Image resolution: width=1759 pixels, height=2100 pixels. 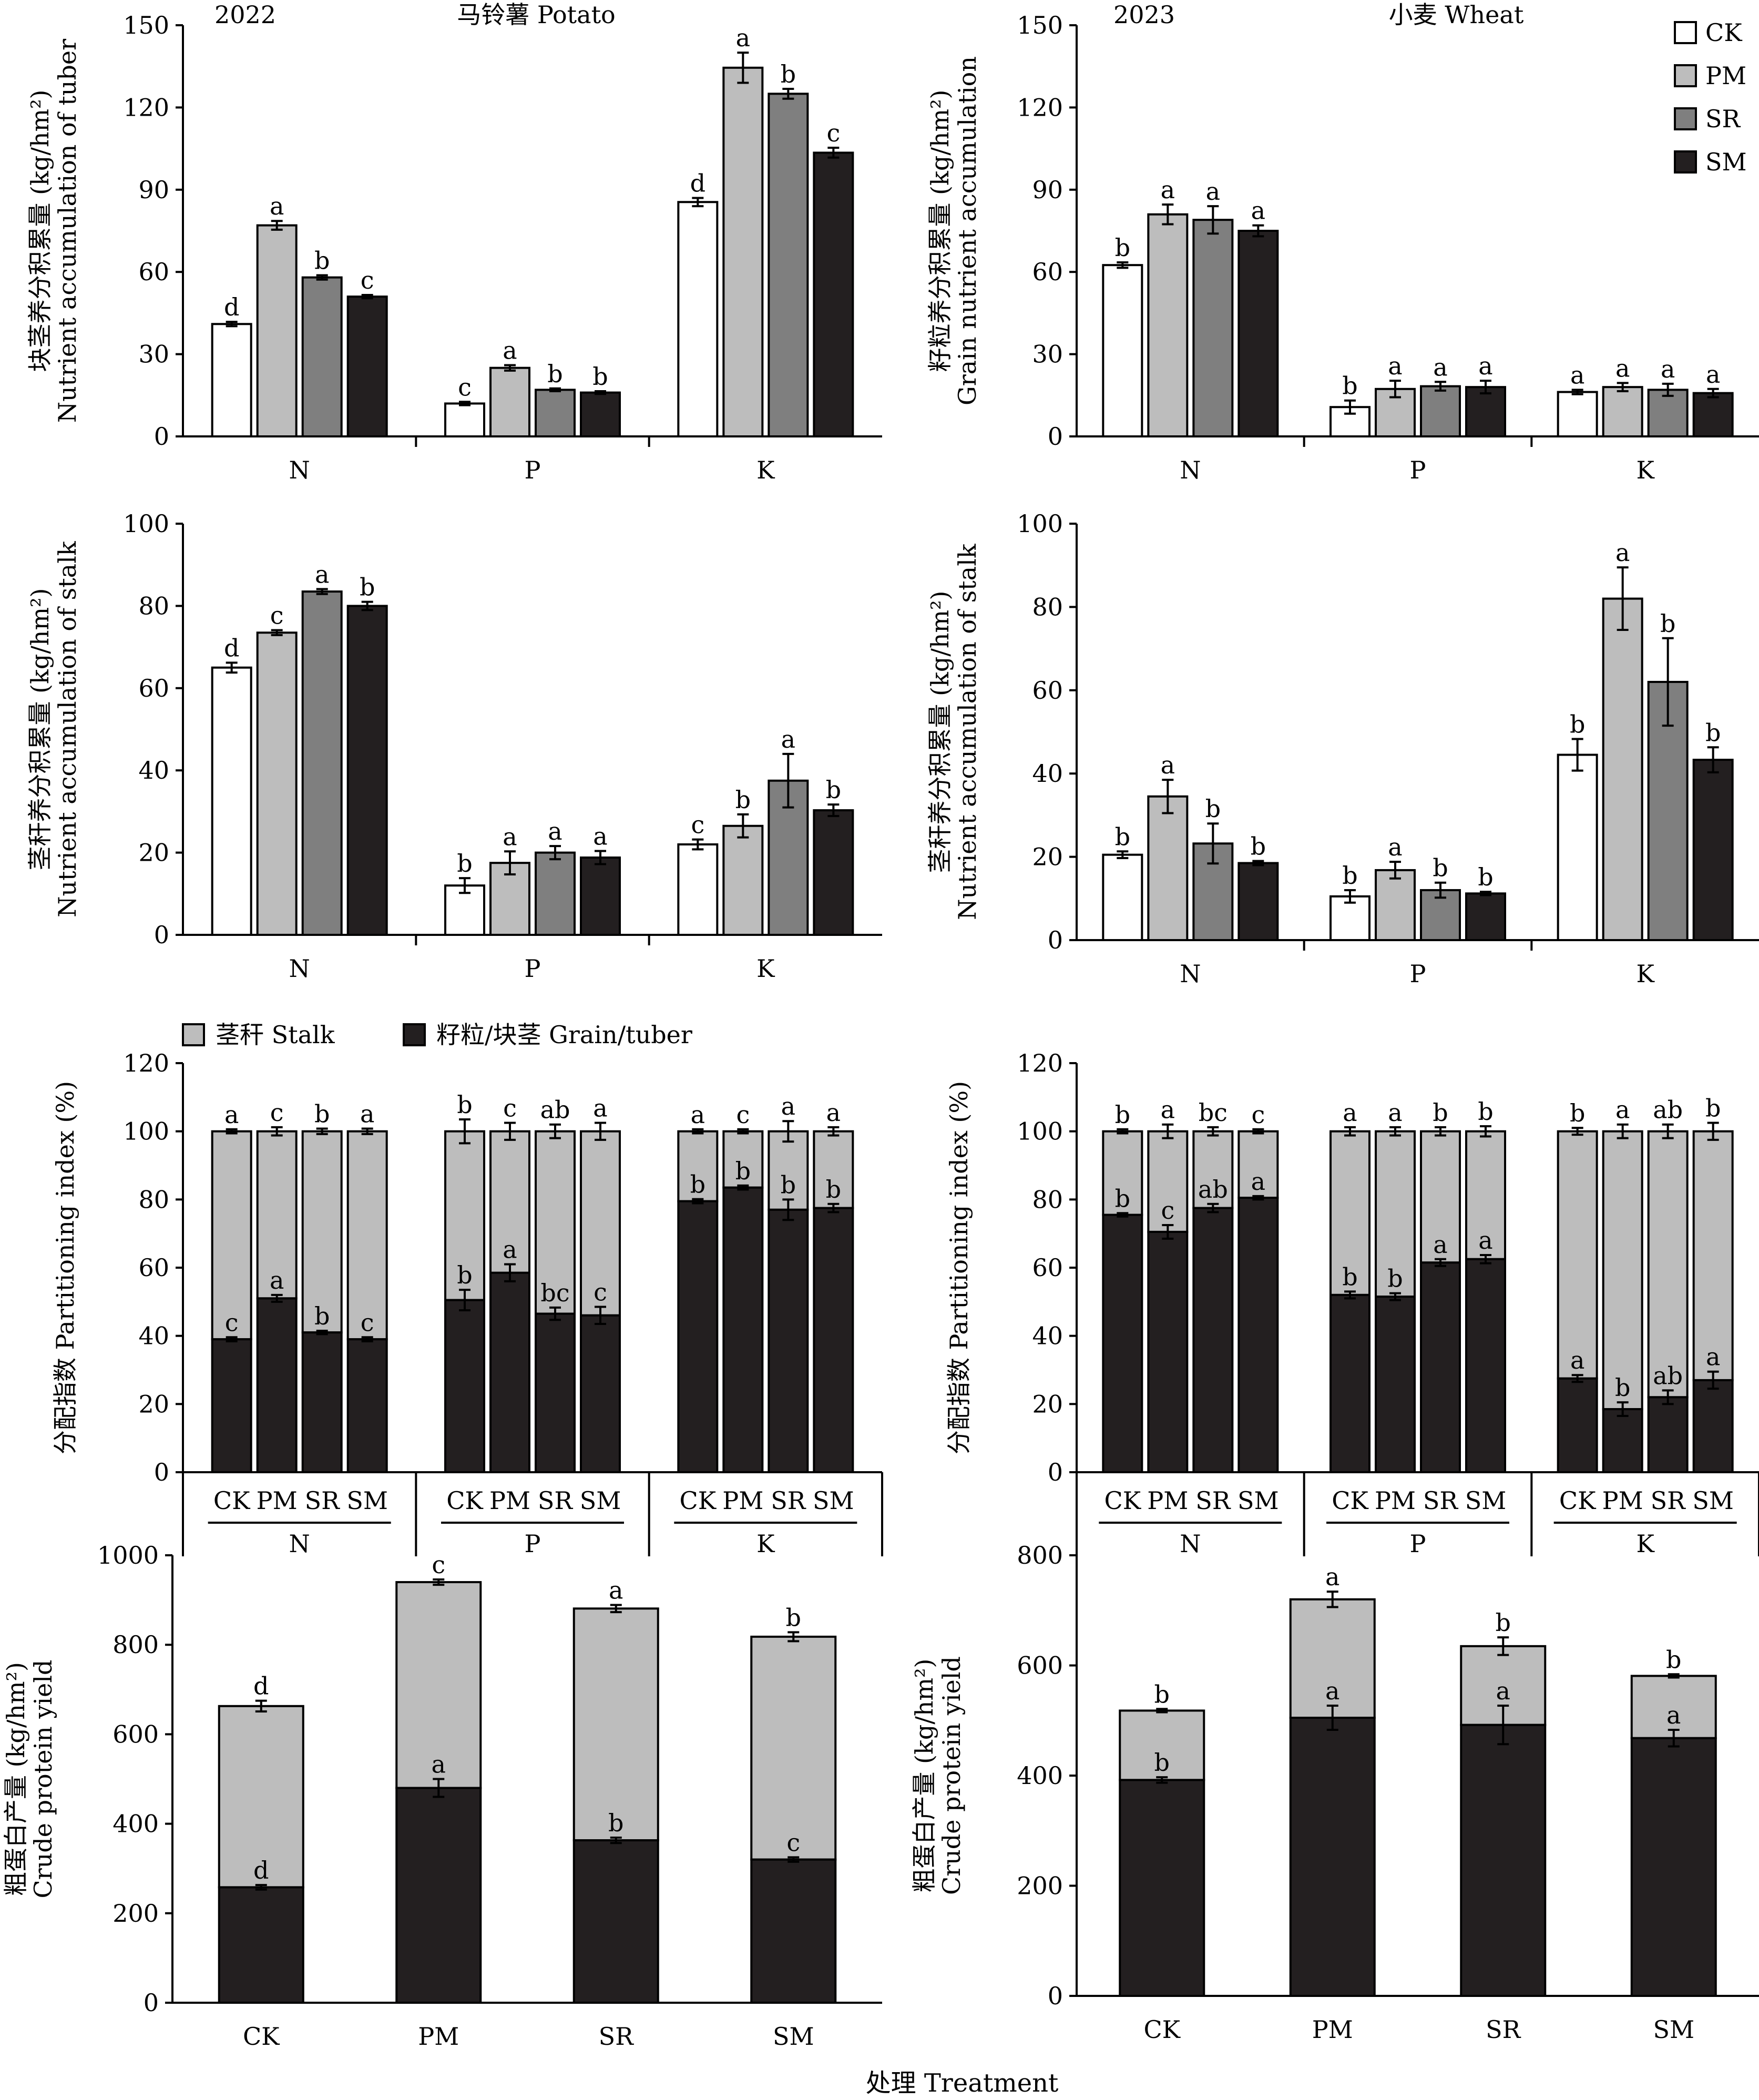 I want to click on potato-partition-stalk-sig-N-SR: b, so click(x=322, y=1114).